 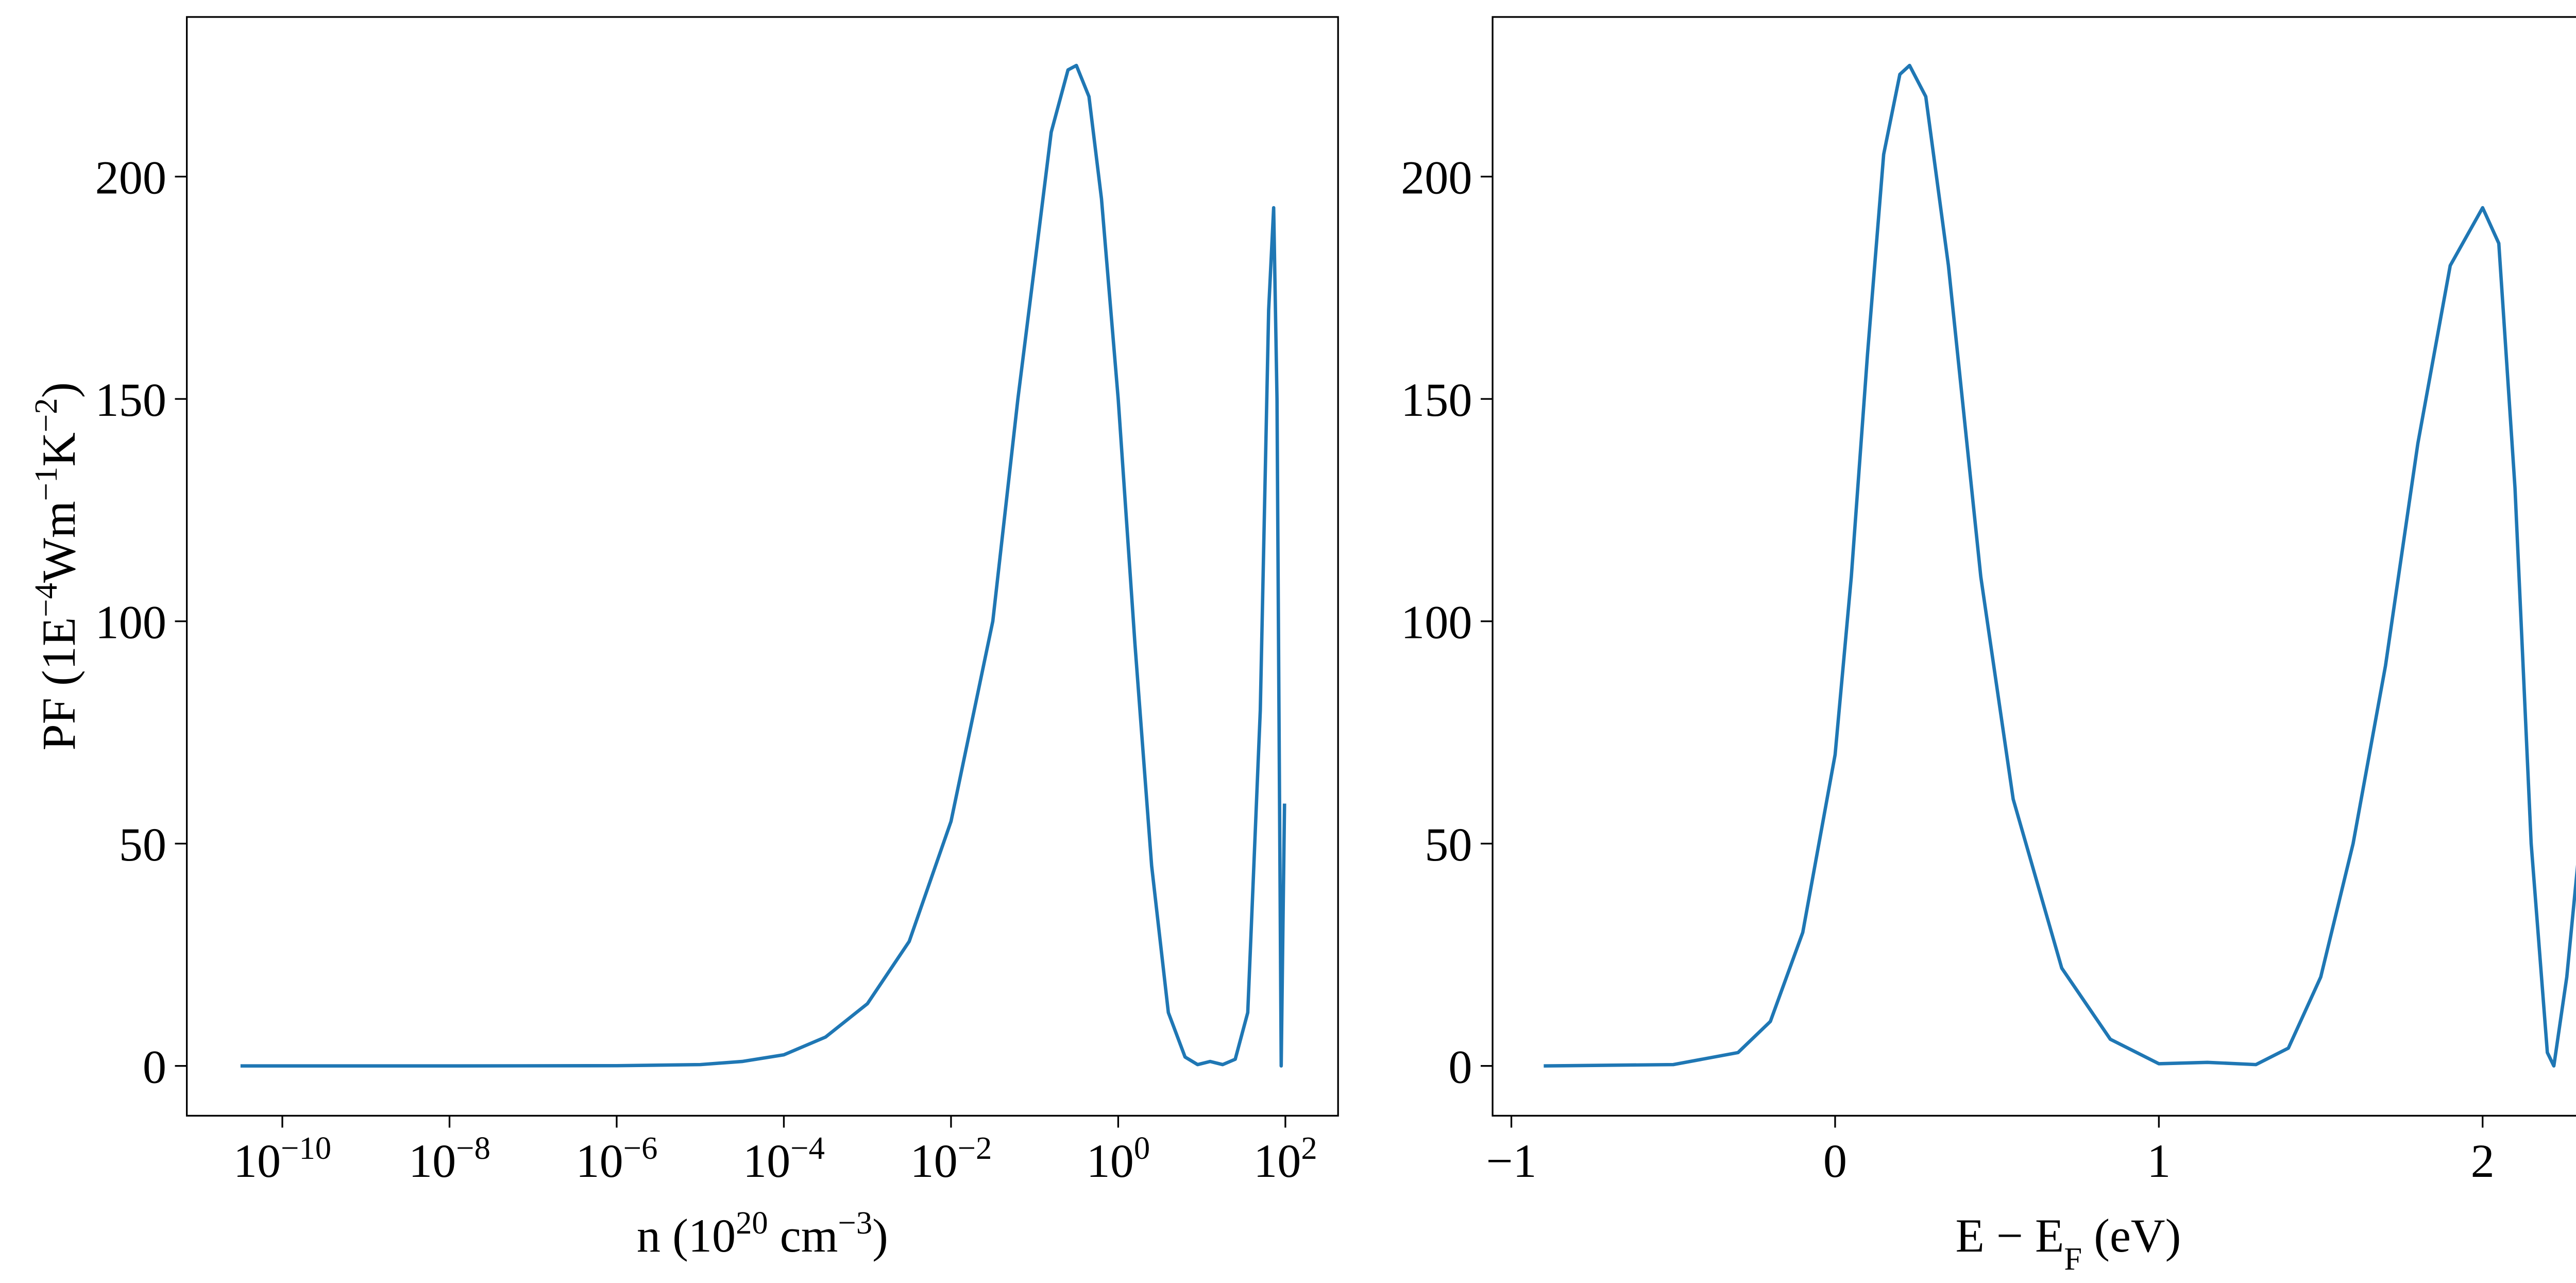 I want to click on x-tick-label: 10⁻¹⁰, so click(x=282, y=1158).